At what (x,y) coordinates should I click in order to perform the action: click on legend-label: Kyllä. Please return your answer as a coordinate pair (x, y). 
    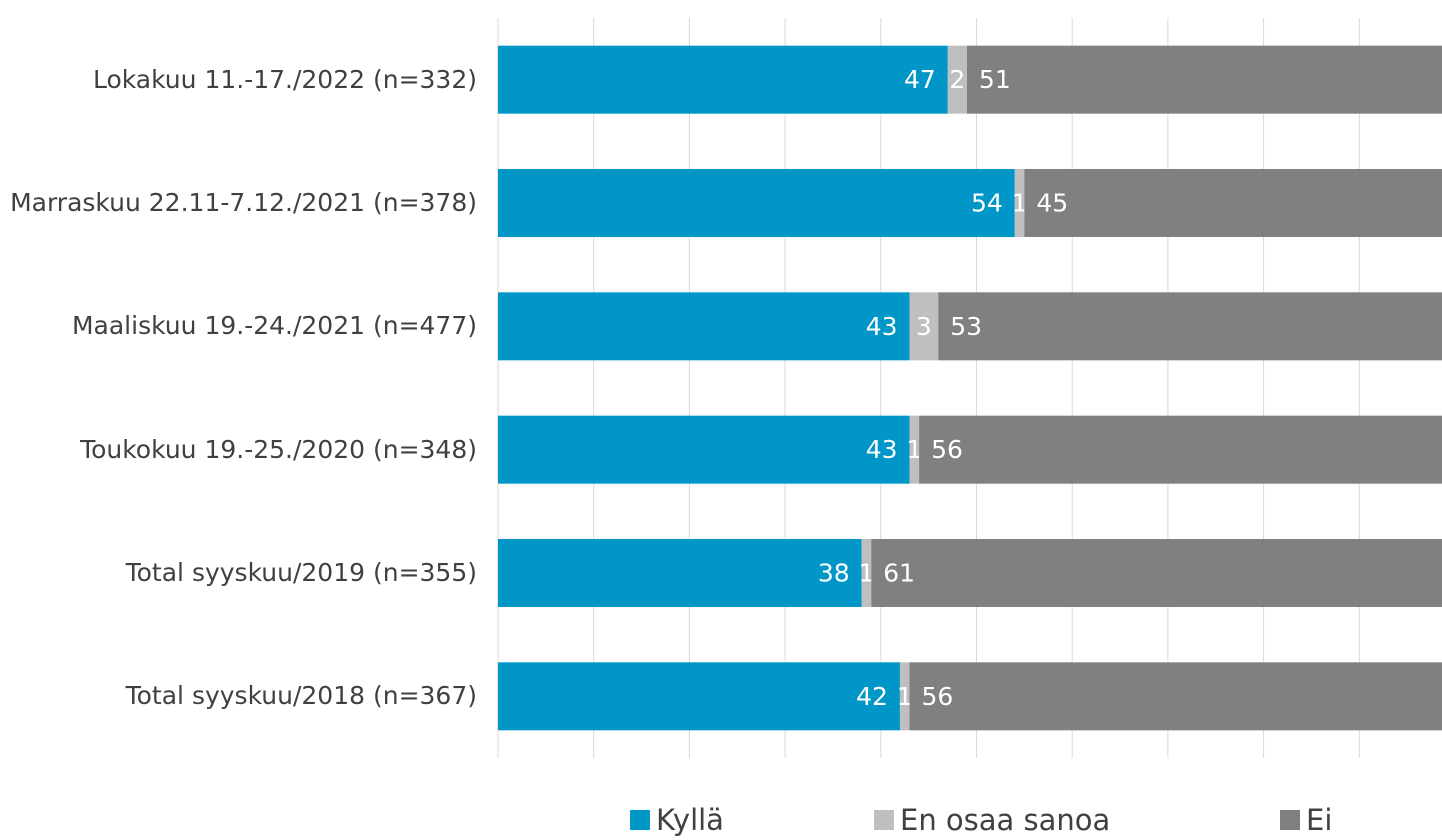
    Looking at the image, I should click on (690, 820).